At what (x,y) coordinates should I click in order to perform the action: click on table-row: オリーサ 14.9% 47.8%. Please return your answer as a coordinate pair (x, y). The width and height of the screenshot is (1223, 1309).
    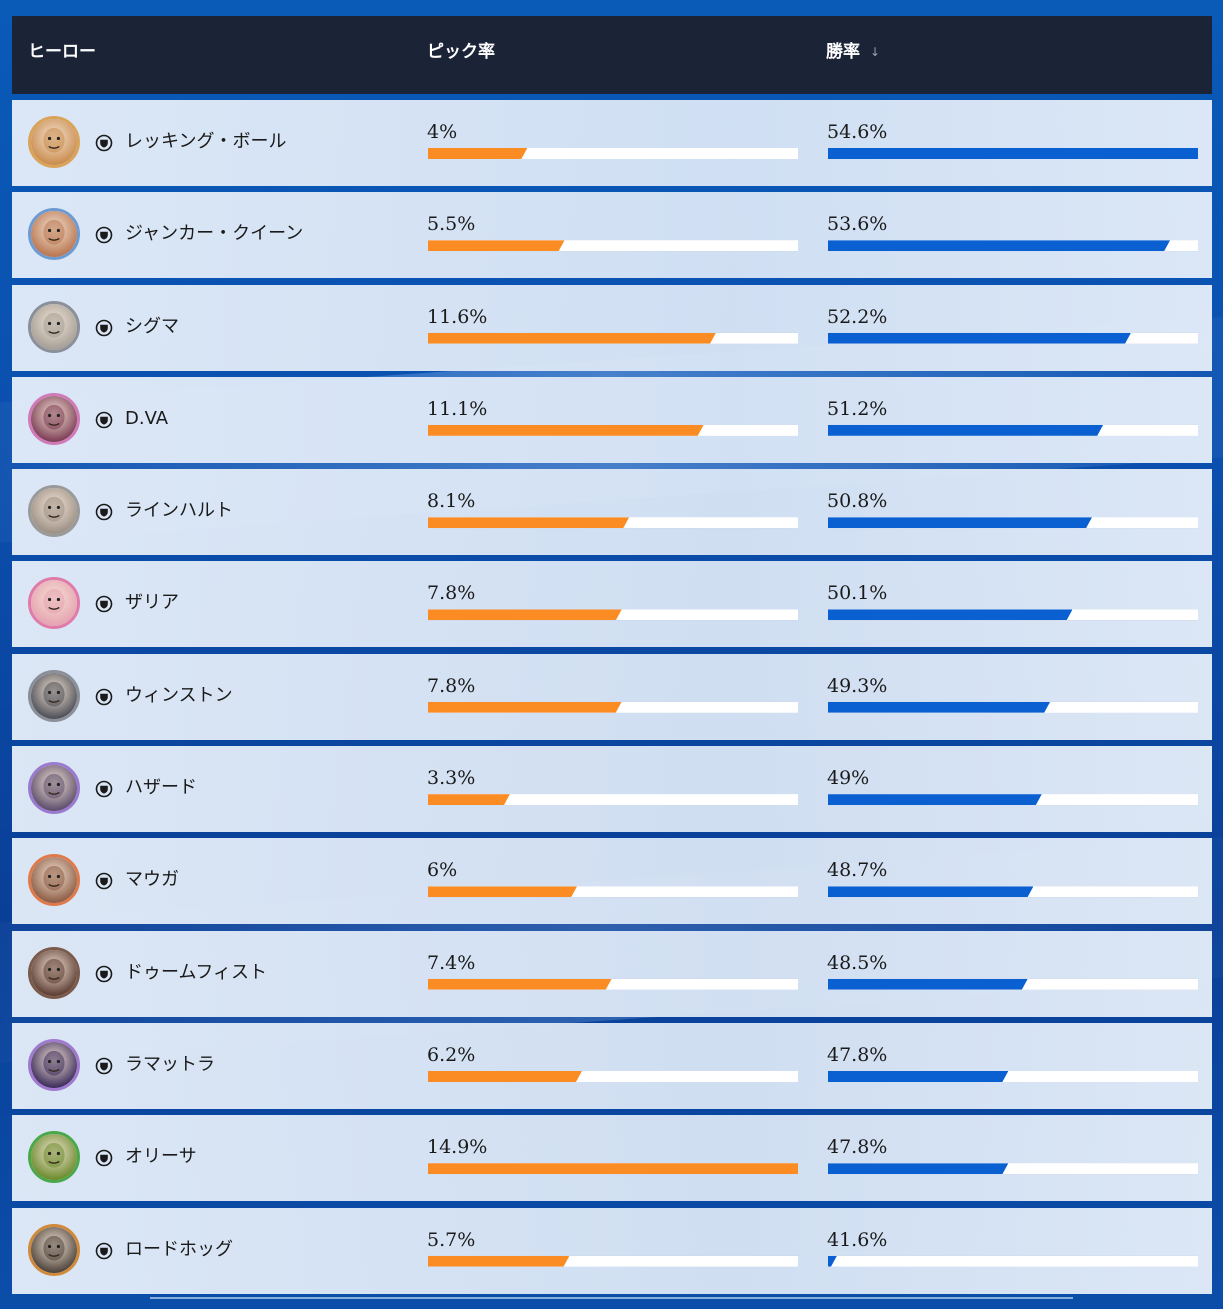
    Looking at the image, I should click on (612, 1158).